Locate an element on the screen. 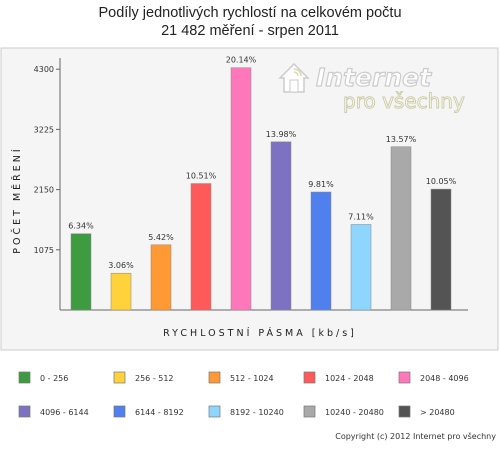 This screenshot has width=500, height=450. y-tick-label: 1075 is located at coordinates (44, 250).